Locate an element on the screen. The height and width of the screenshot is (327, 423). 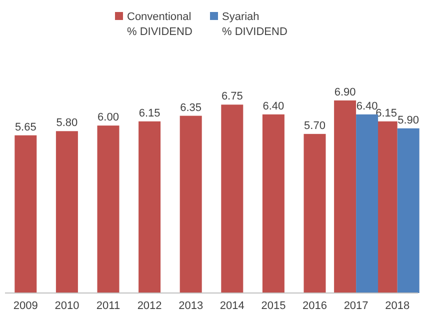
data-label: 5.70 is located at coordinates (315, 126).